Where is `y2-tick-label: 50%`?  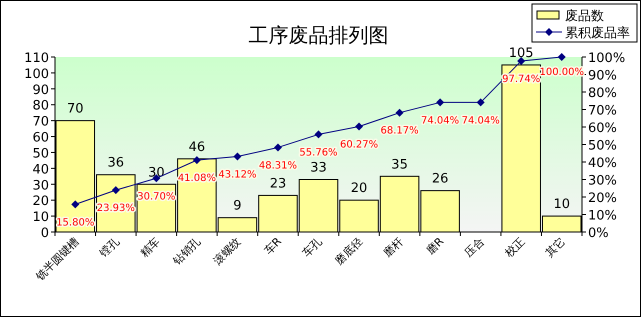 y2-tick-label: 50% is located at coordinates (602, 146).